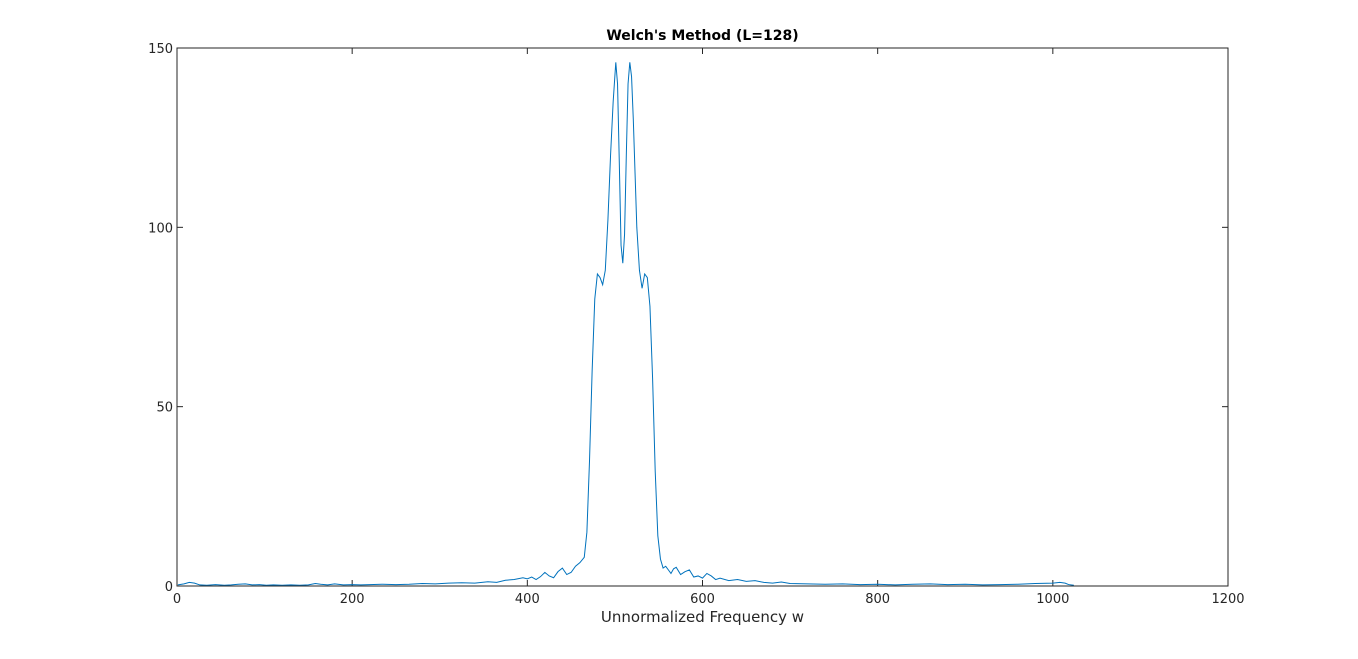 The image size is (1358, 659). What do you see at coordinates (702, 599) in the screenshot?
I see `x-tick-label: 600` at bounding box center [702, 599].